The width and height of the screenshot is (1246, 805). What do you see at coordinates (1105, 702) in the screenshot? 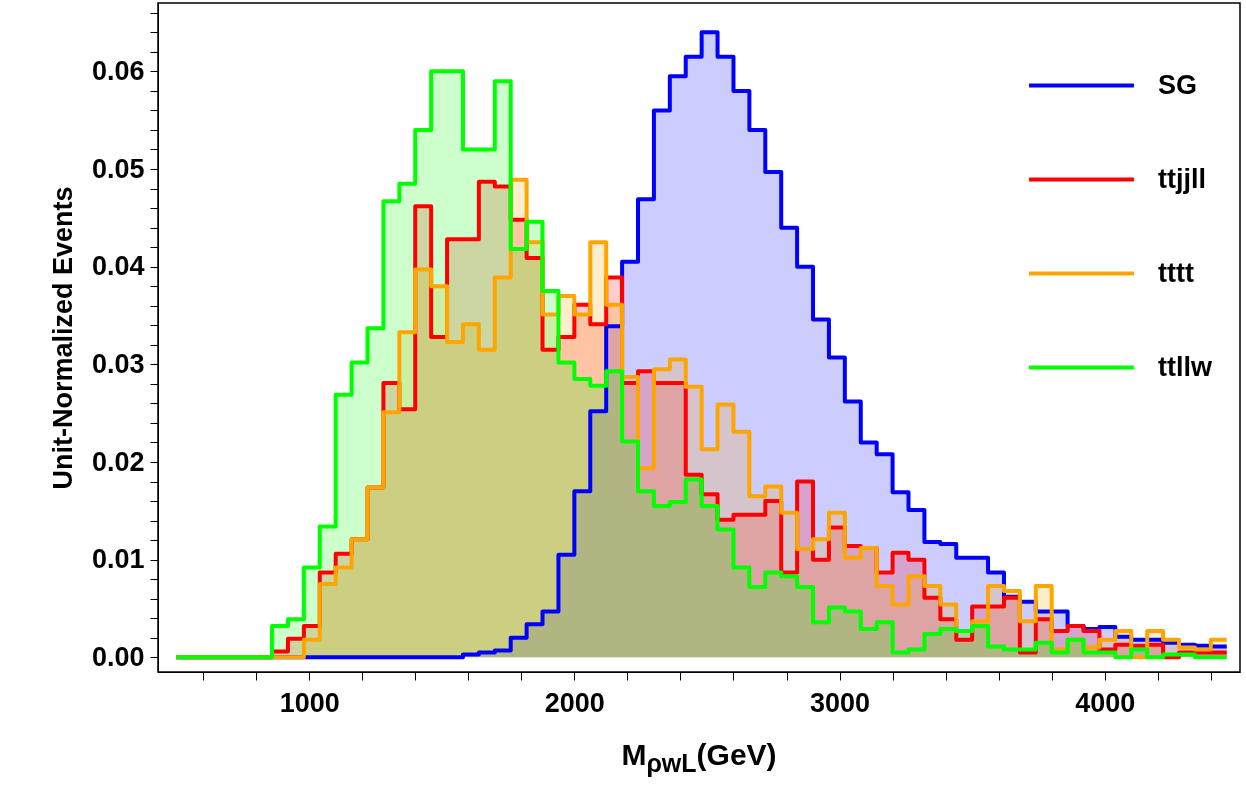
I see `x-tick-label: 4000` at bounding box center [1105, 702].